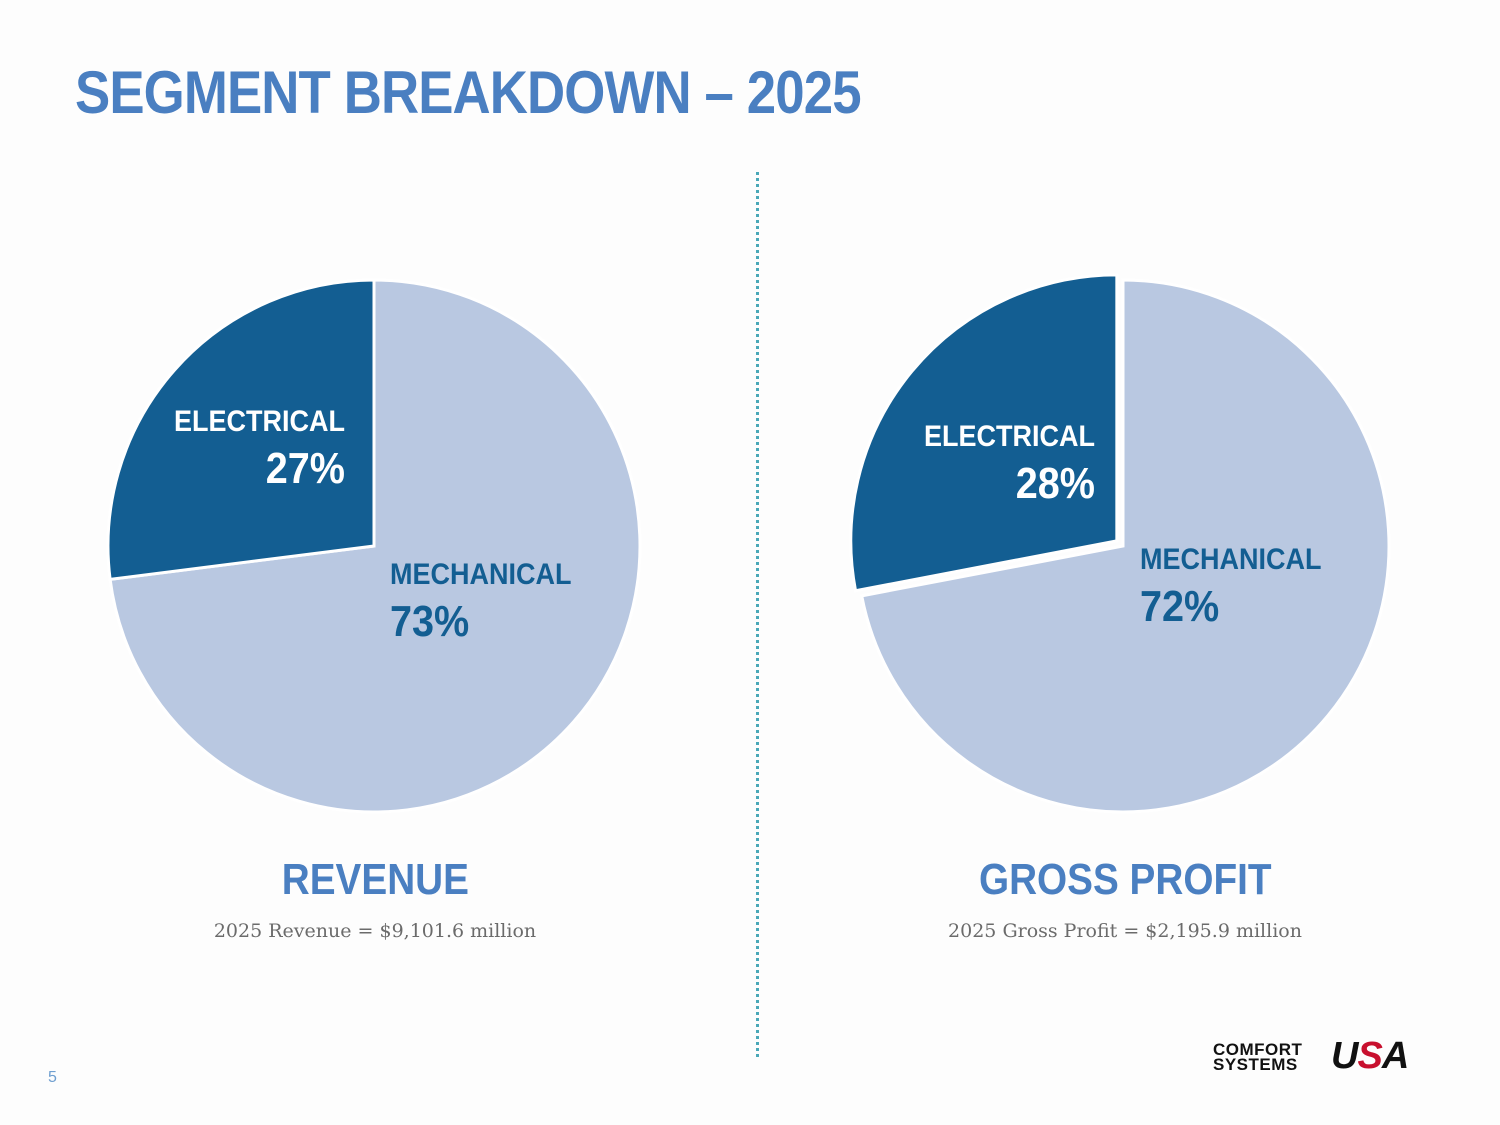  I want to click on revenue-electrical-pct: 27%, so click(305, 468).